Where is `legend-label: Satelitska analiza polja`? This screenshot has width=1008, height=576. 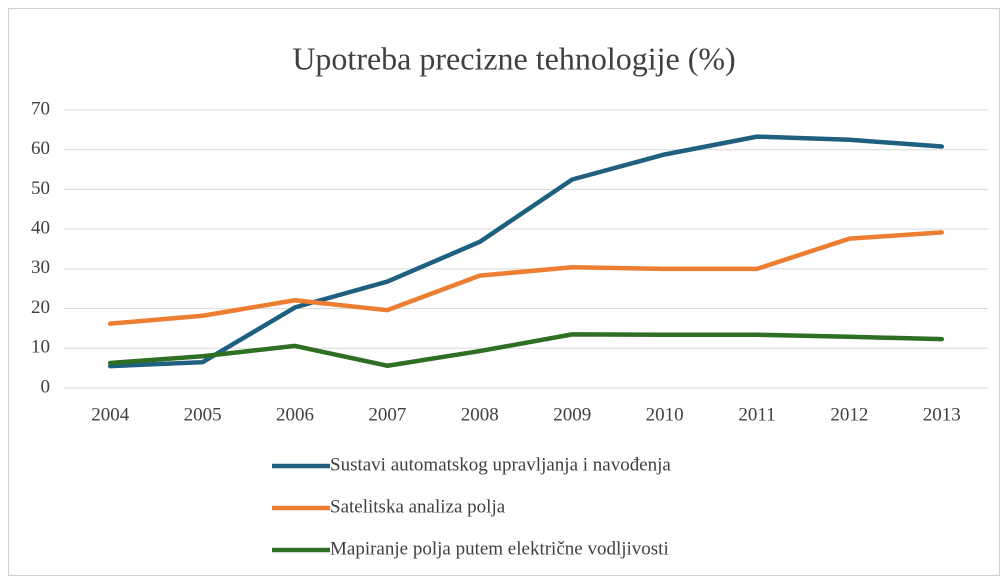 legend-label: Satelitska analiza polja is located at coordinates (418, 506).